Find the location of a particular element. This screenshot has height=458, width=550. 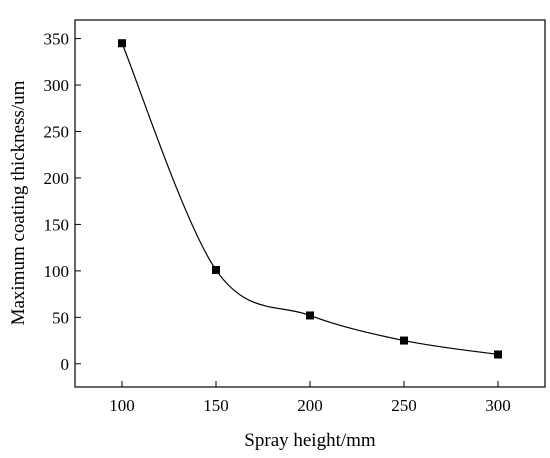

x-tick-label: 300 is located at coordinates (498, 405).